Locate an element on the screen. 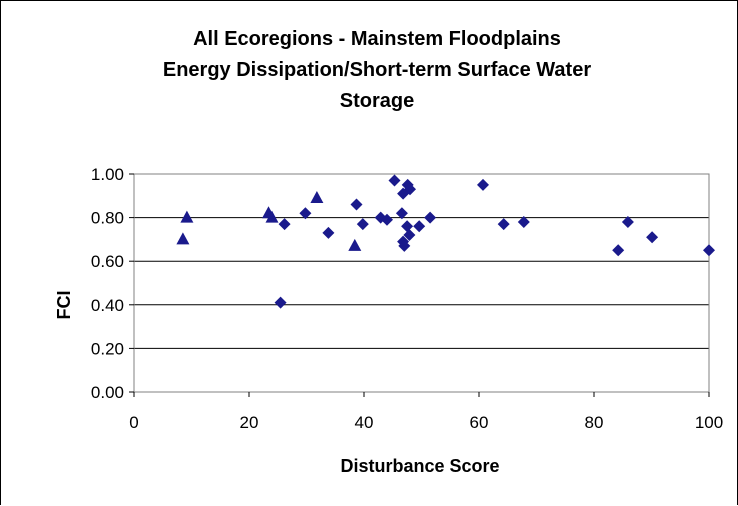 This screenshot has width=738, height=506. y-tick-label-5: 1.00 is located at coordinates (107, 174).